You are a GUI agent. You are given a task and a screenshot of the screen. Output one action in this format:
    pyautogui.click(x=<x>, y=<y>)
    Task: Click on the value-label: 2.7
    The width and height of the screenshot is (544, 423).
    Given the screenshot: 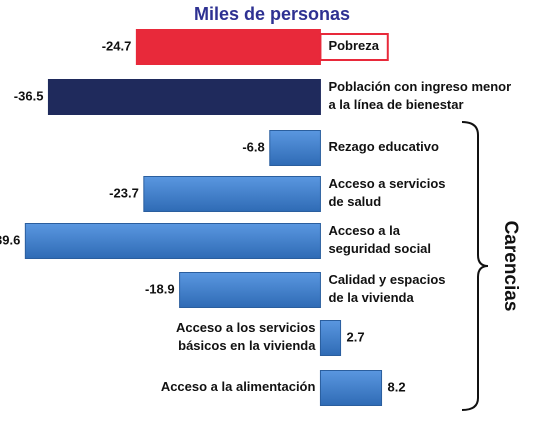 What is the action you would take?
    pyautogui.click(x=356, y=336)
    